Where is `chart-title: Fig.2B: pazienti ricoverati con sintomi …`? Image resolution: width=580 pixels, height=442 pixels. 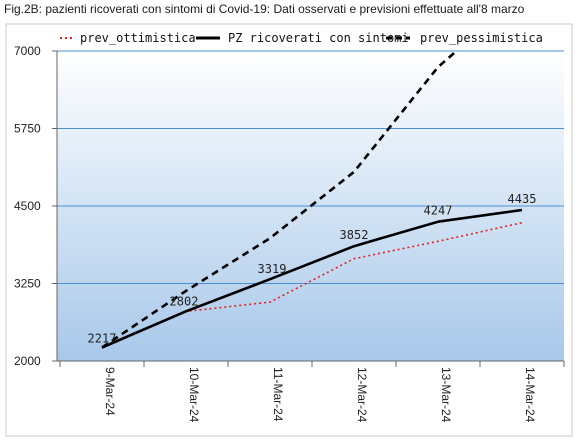
chart-title: Fig.2B: pazienti ricoverati con sintomi … is located at coordinates (264, 9).